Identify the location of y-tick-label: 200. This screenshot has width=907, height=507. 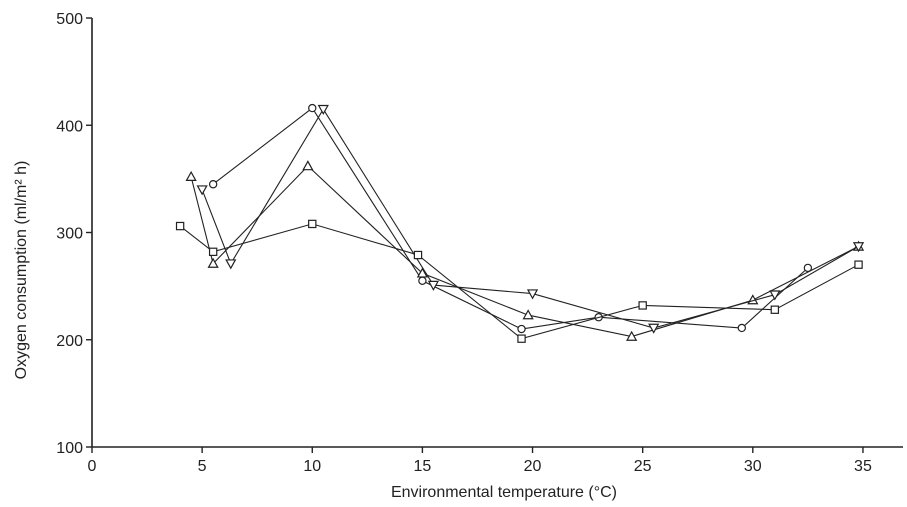
(69, 341).